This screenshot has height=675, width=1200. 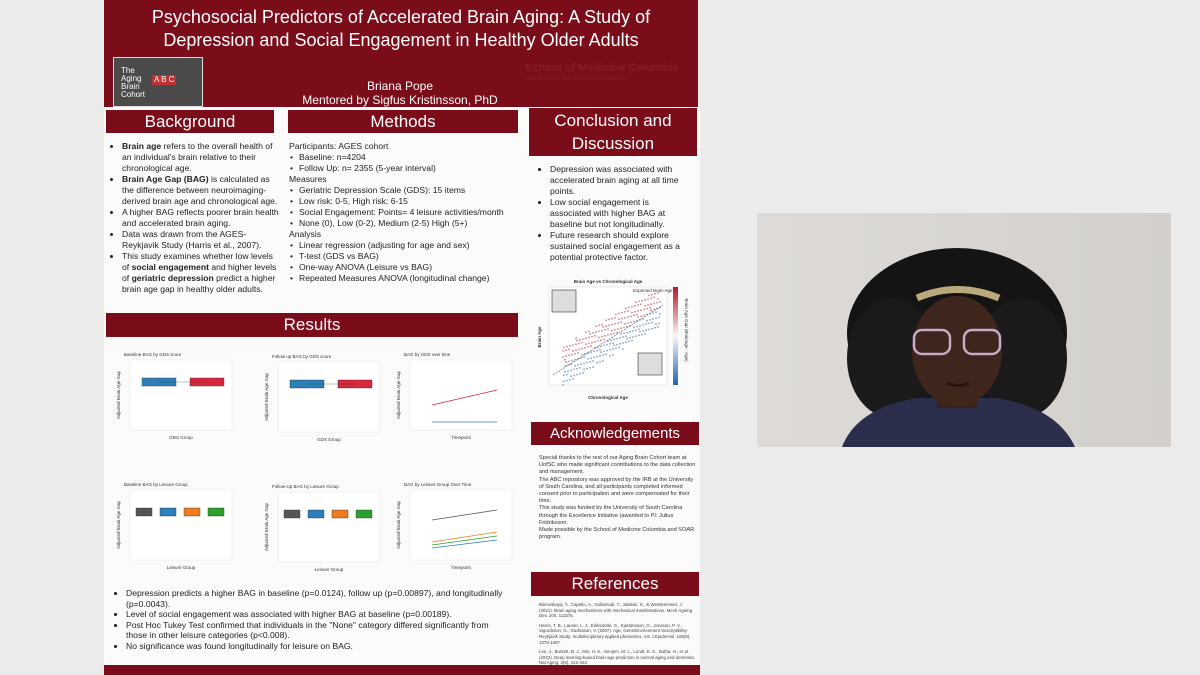 What do you see at coordinates (401, 179) in the screenshot?
I see `subheading: Measures` at bounding box center [401, 179].